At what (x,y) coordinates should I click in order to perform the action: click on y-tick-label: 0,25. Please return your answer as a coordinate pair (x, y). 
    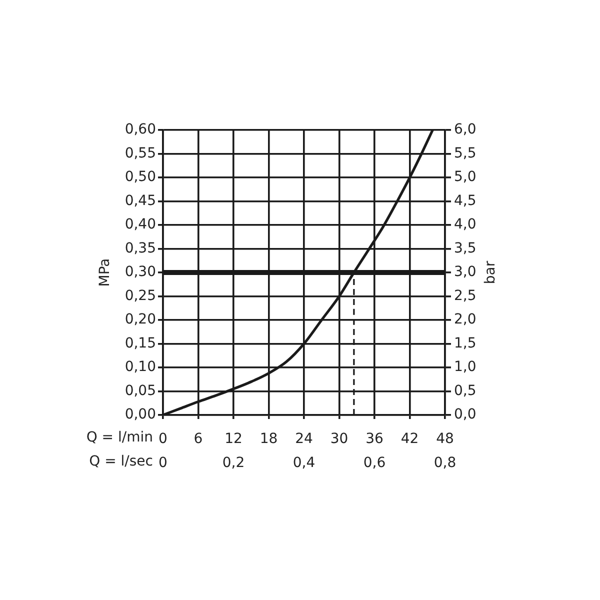
    Looking at the image, I should click on (140, 296).